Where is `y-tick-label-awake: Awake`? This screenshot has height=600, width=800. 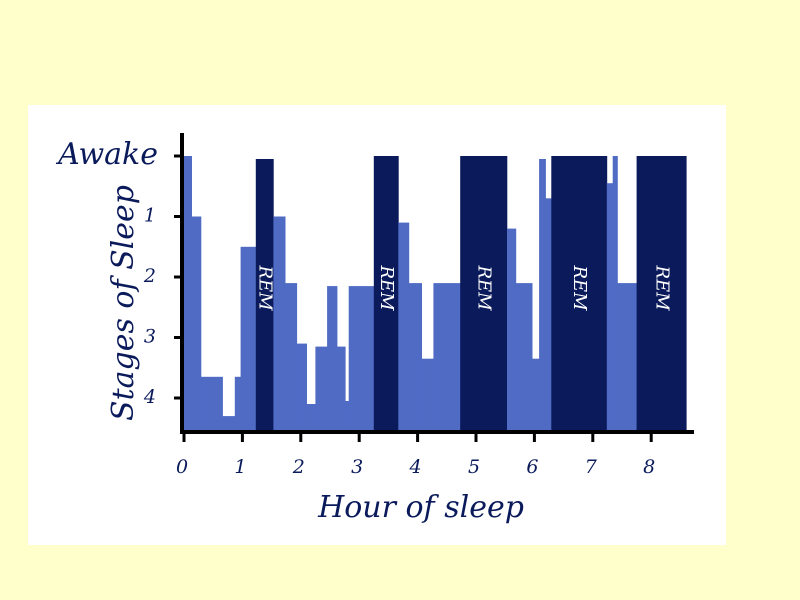
y-tick-label-awake: Awake is located at coordinates (106, 154).